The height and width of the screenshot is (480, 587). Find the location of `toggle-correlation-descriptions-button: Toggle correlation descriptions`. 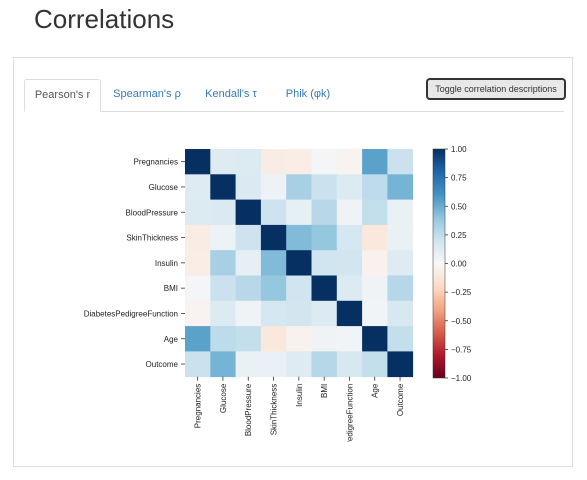

toggle-correlation-descriptions-button: Toggle correlation descriptions is located at coordinates (496, 89).